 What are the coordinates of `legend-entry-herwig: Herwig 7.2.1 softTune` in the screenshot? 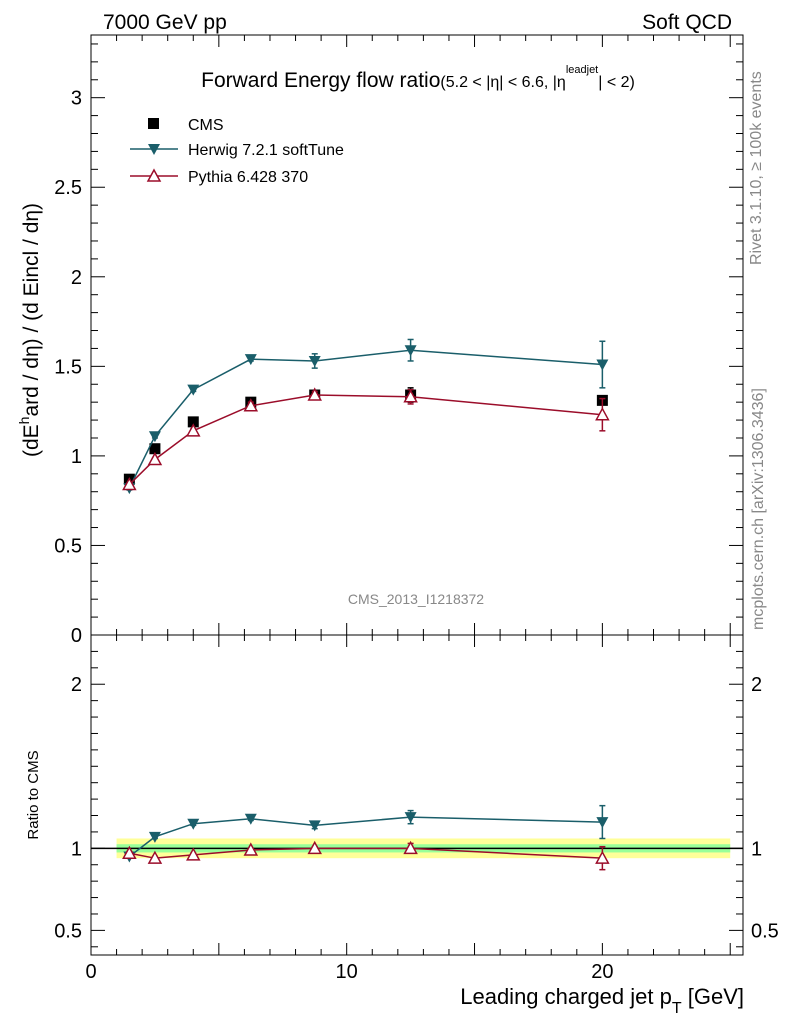 It's located at (237, 150).